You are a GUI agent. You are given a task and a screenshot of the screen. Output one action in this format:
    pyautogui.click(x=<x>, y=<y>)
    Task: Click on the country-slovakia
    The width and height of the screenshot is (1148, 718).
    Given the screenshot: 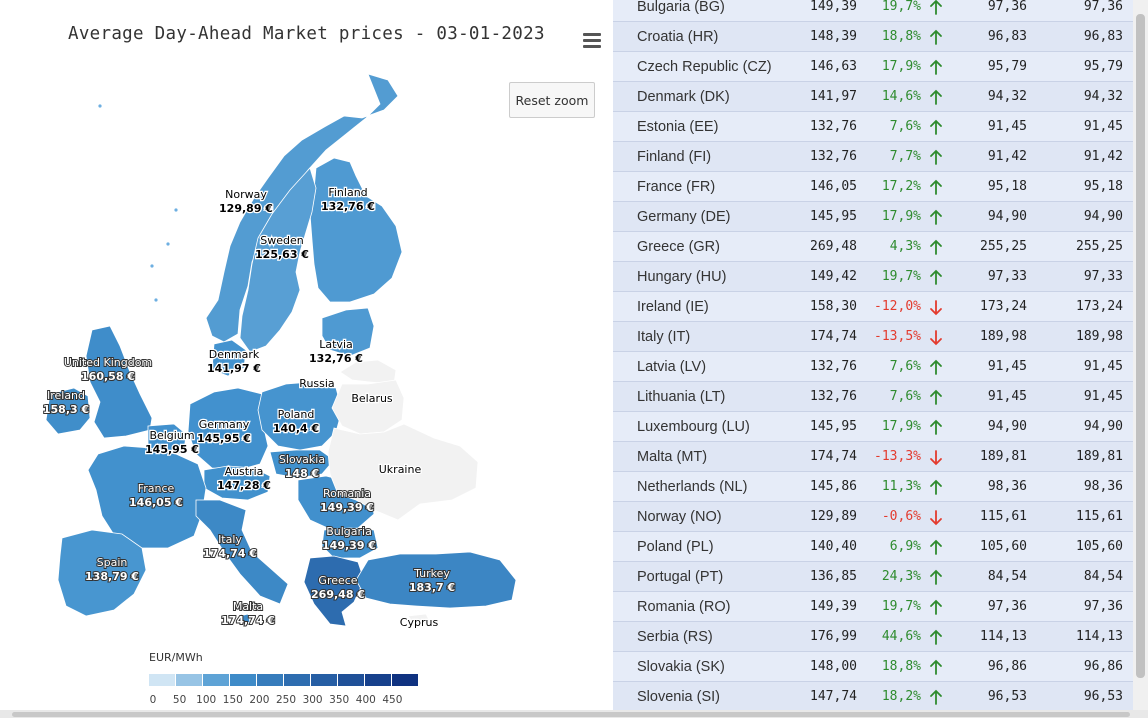 What is the action you would take?
    pyautogui.click(x=302, y=464)
    